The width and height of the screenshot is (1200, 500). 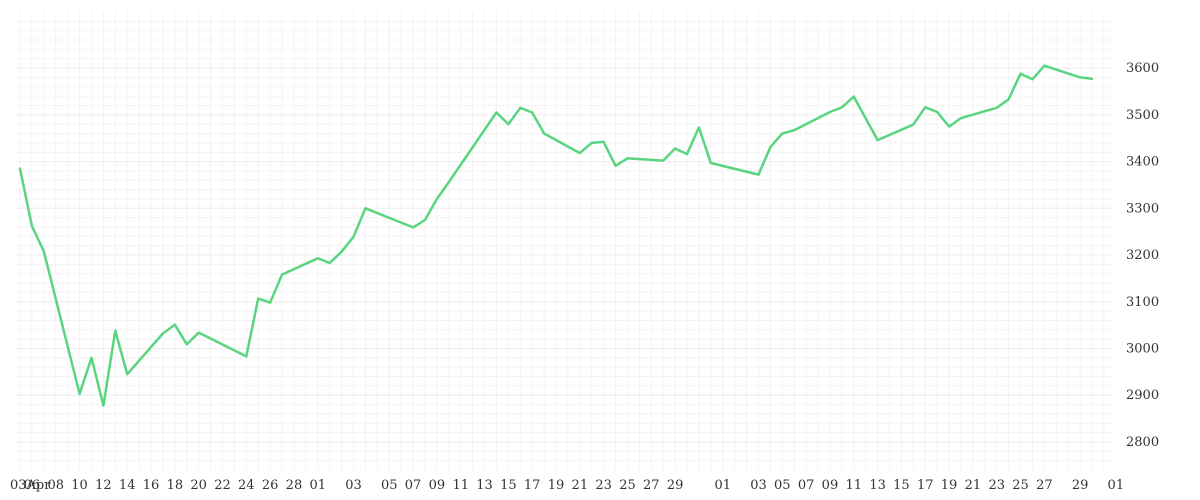 I want to click on x-tick-label: 23, so click(x=996, y=485).